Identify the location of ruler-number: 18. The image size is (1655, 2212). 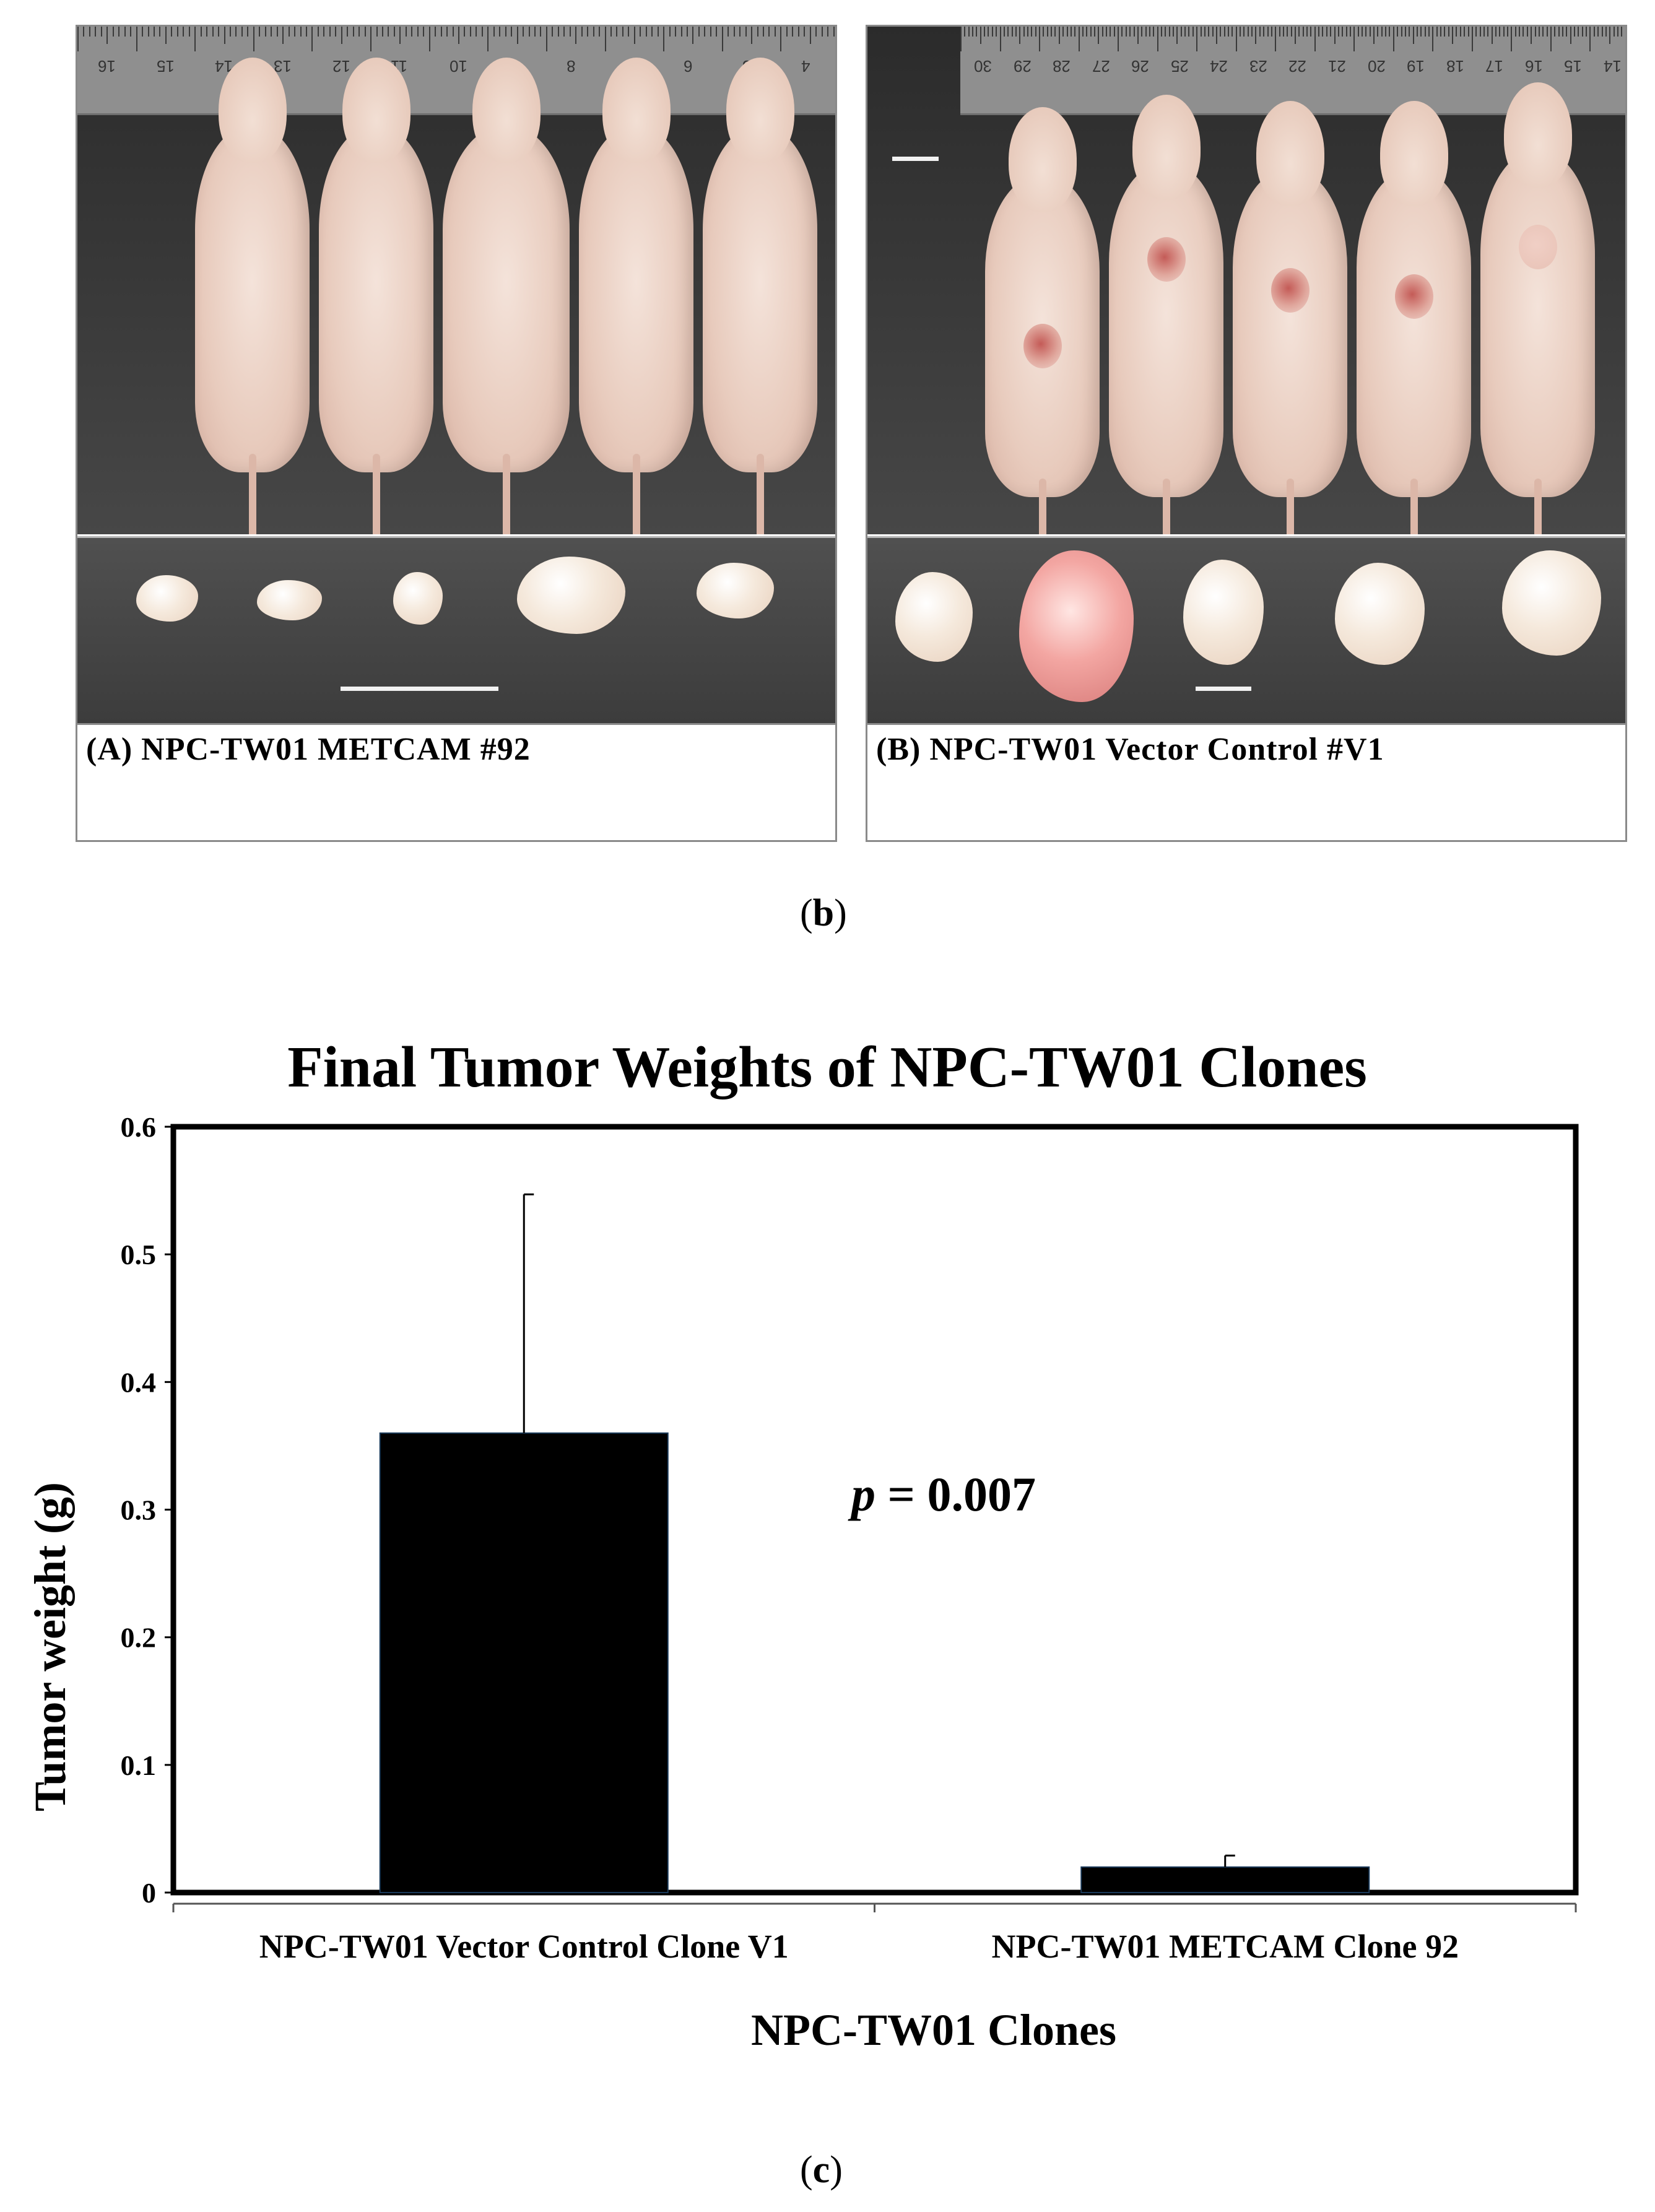
(1455, 66).